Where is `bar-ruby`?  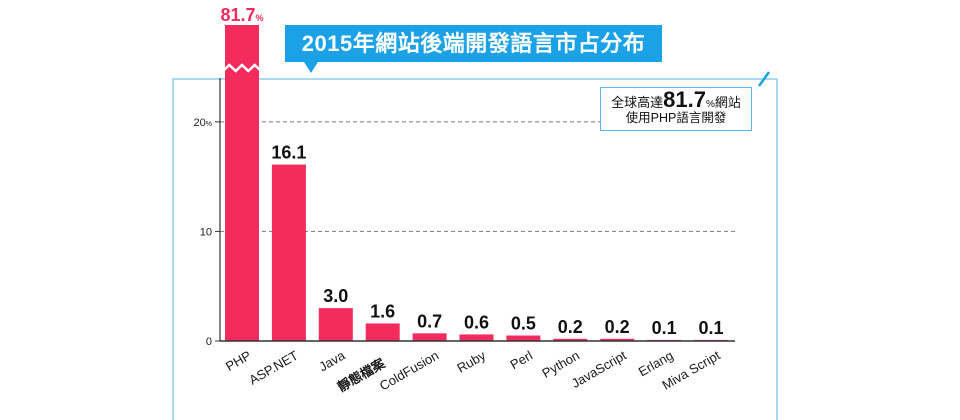
bar-ruby is located at coordinates (476, 337).